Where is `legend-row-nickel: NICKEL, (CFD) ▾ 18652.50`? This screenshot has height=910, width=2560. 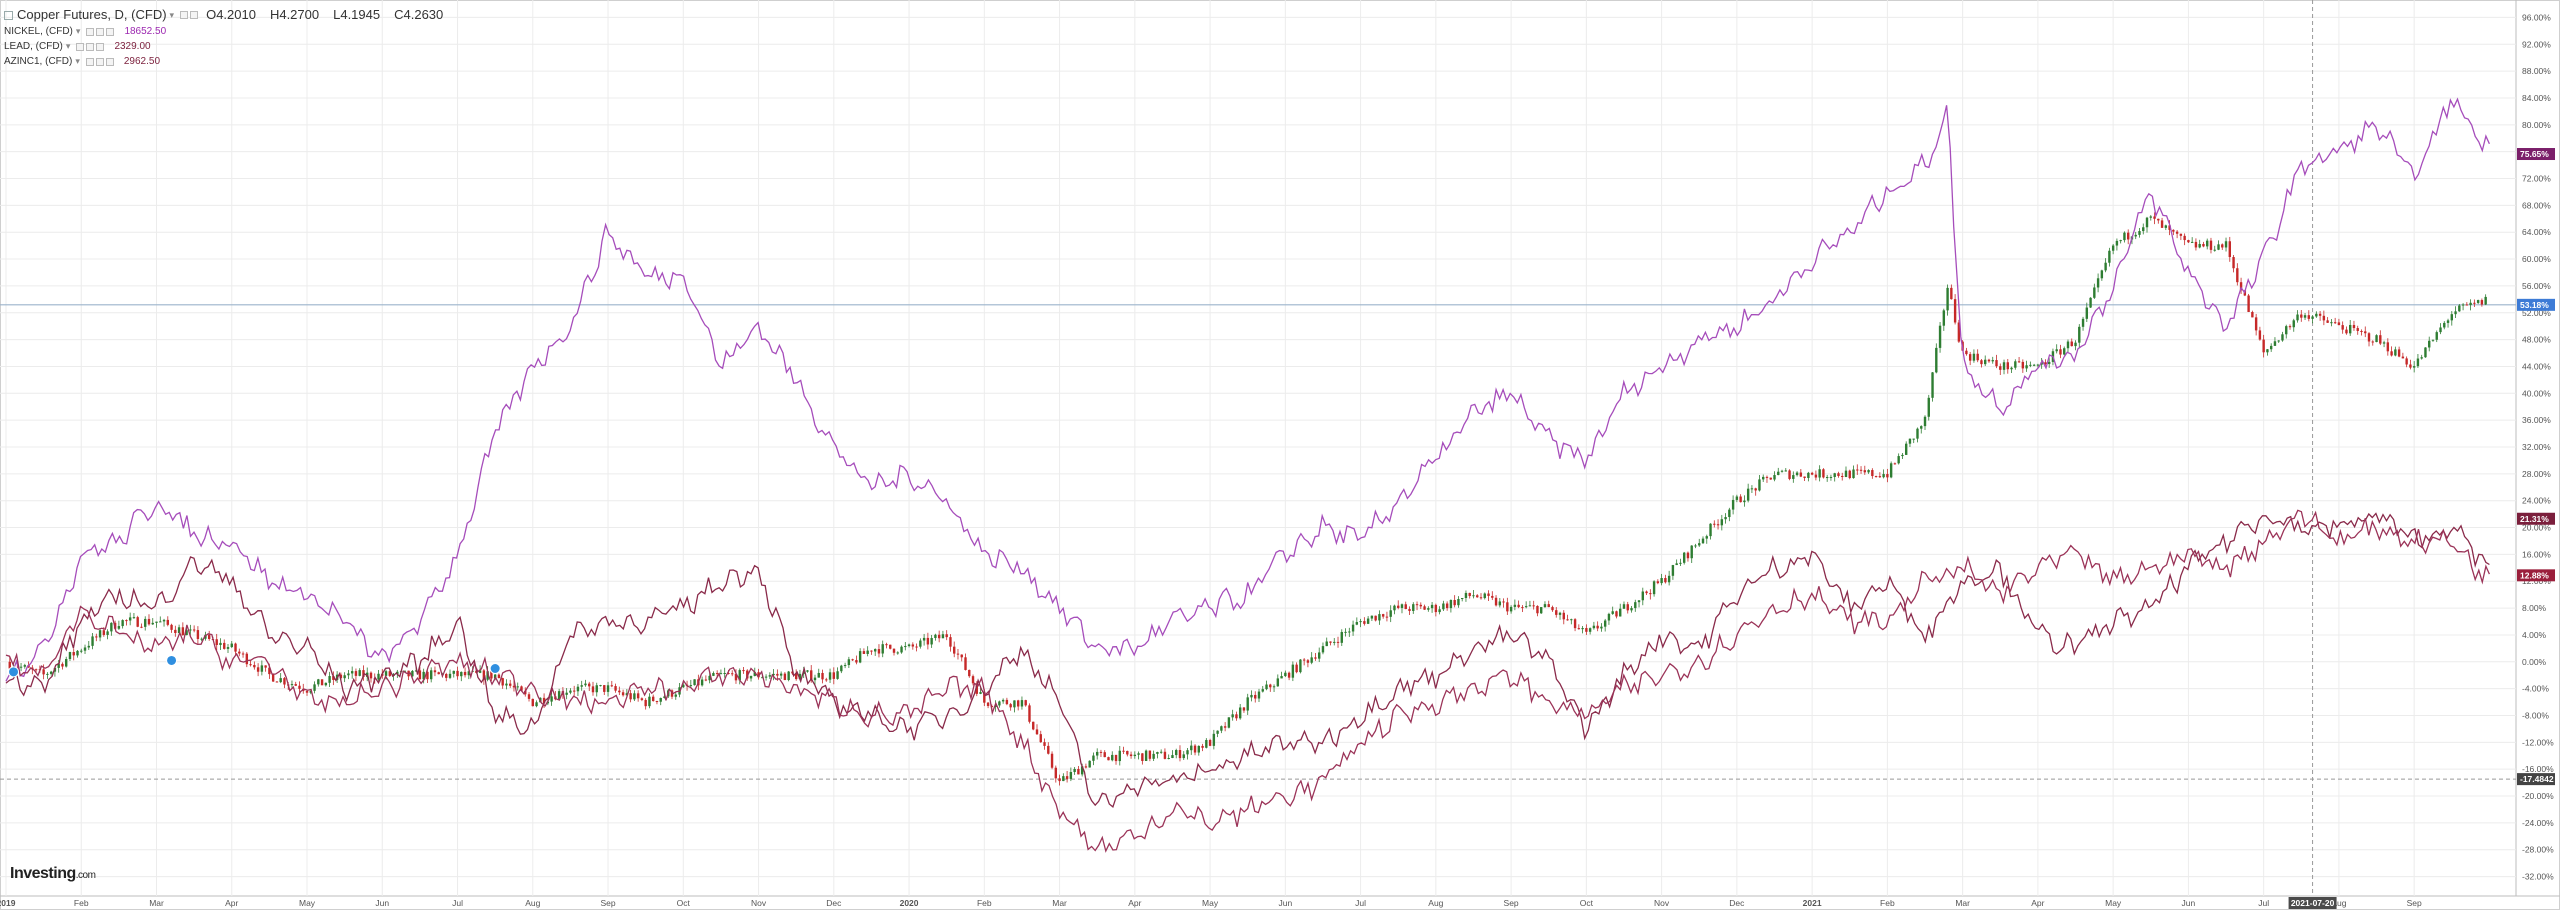
legend-row-nickel: NICKEL, (CFD) ▾ 18652.50 is located at coordinates (227, 31).